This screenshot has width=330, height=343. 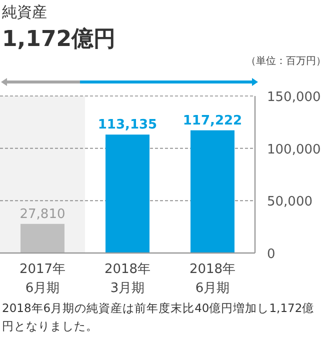 I want to click on data-label: 27,810, so click(x=43, y=214).